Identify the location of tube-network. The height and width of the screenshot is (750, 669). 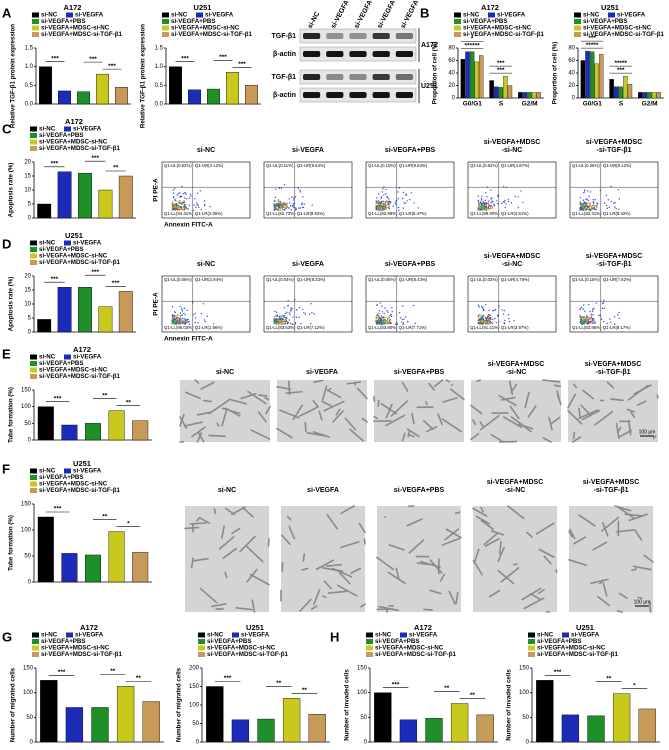
(613, 412).